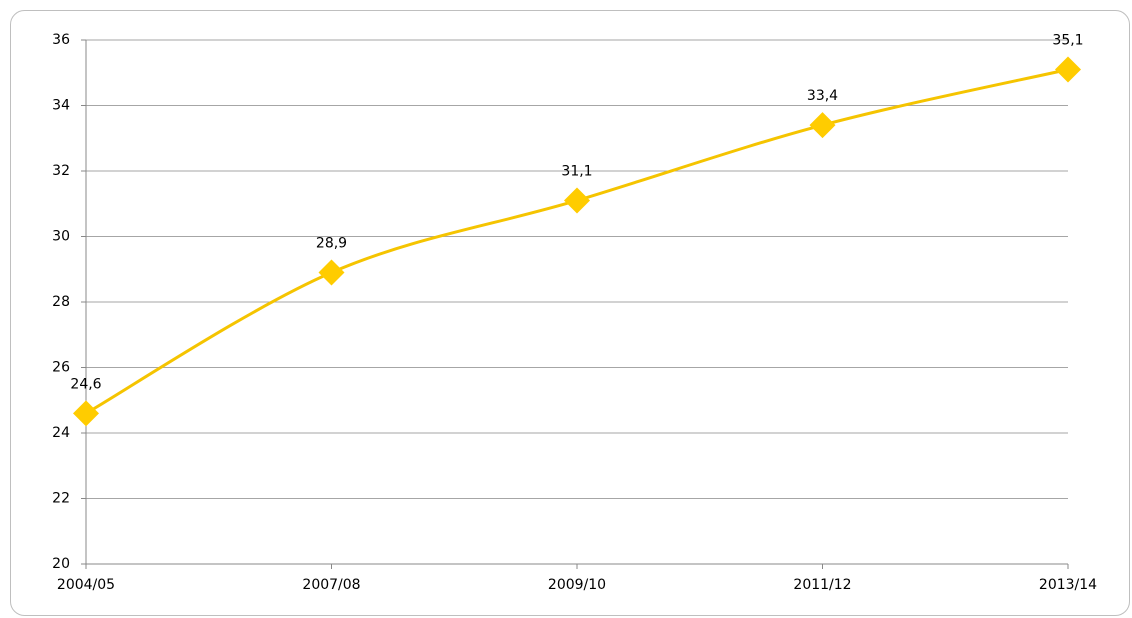 This screenshot has width=1132, height=618. Describe the element at coordinates (331, 585) in the screenshot. I see `x-tick-label: 2007/08` at that location.